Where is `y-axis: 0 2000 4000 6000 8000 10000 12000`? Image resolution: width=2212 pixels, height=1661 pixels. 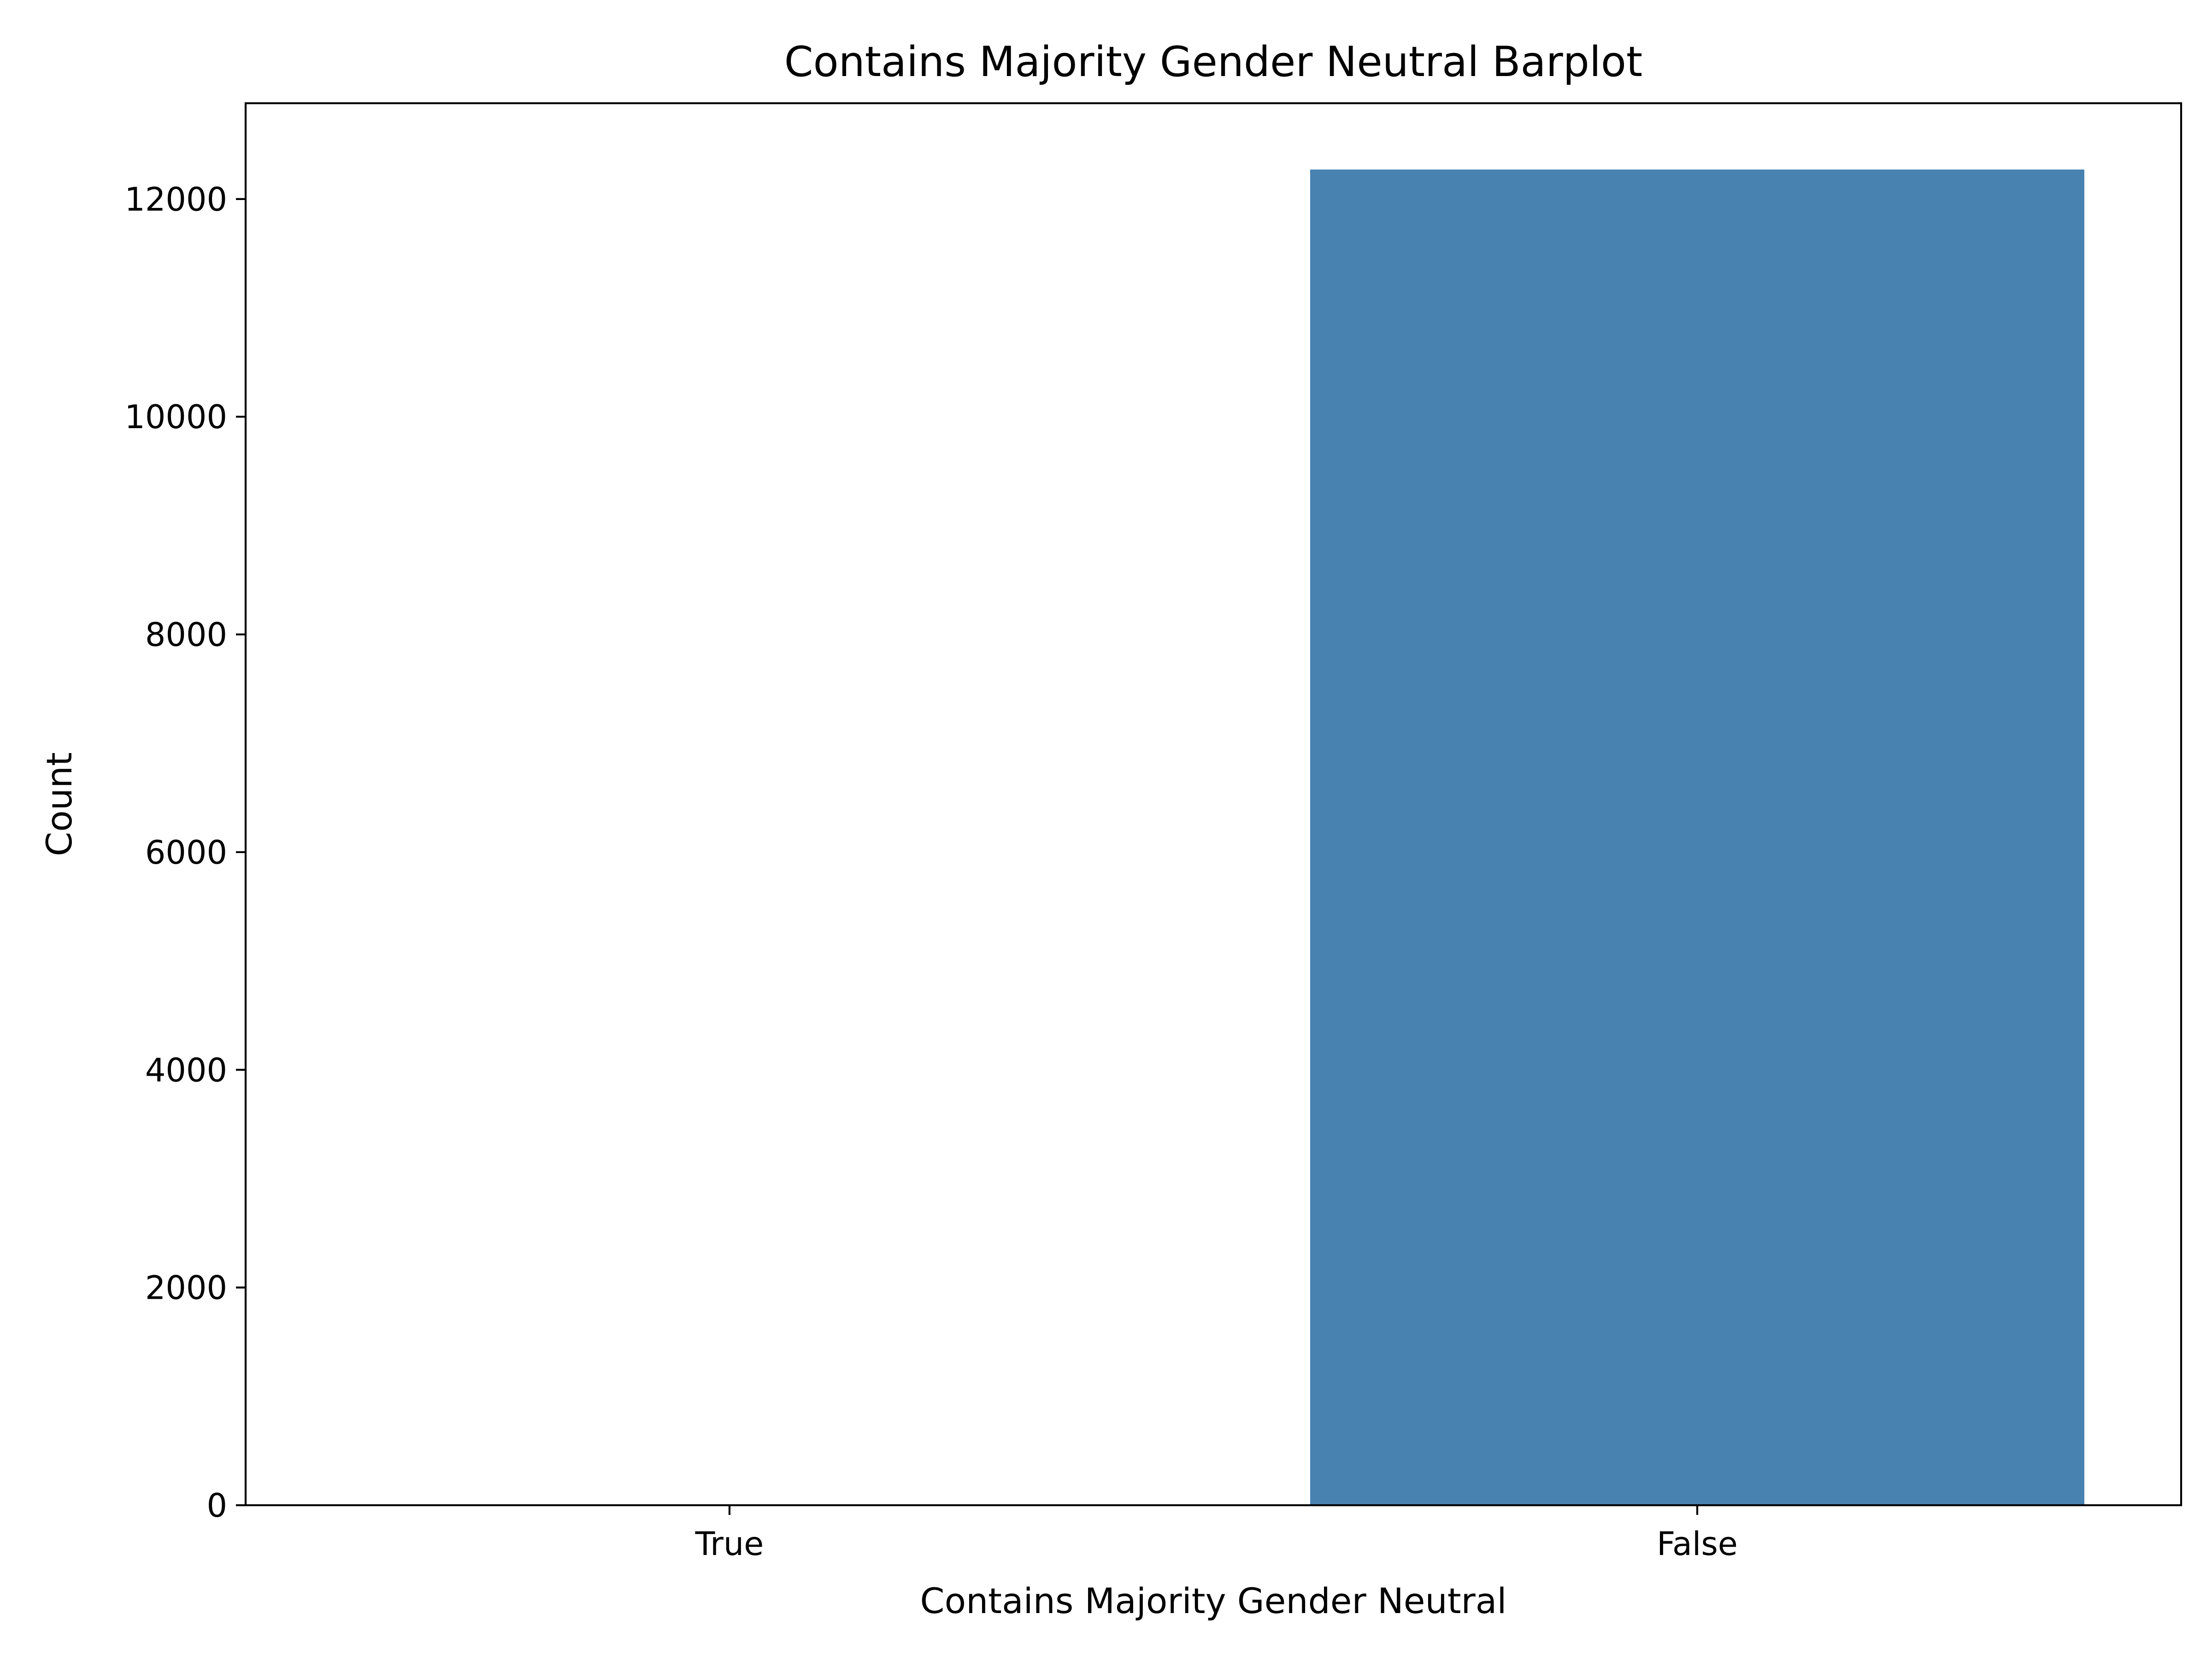
y-axis: 0 2000 4000 6000 8000 10000 12000 is located at coordinates (185, 853).